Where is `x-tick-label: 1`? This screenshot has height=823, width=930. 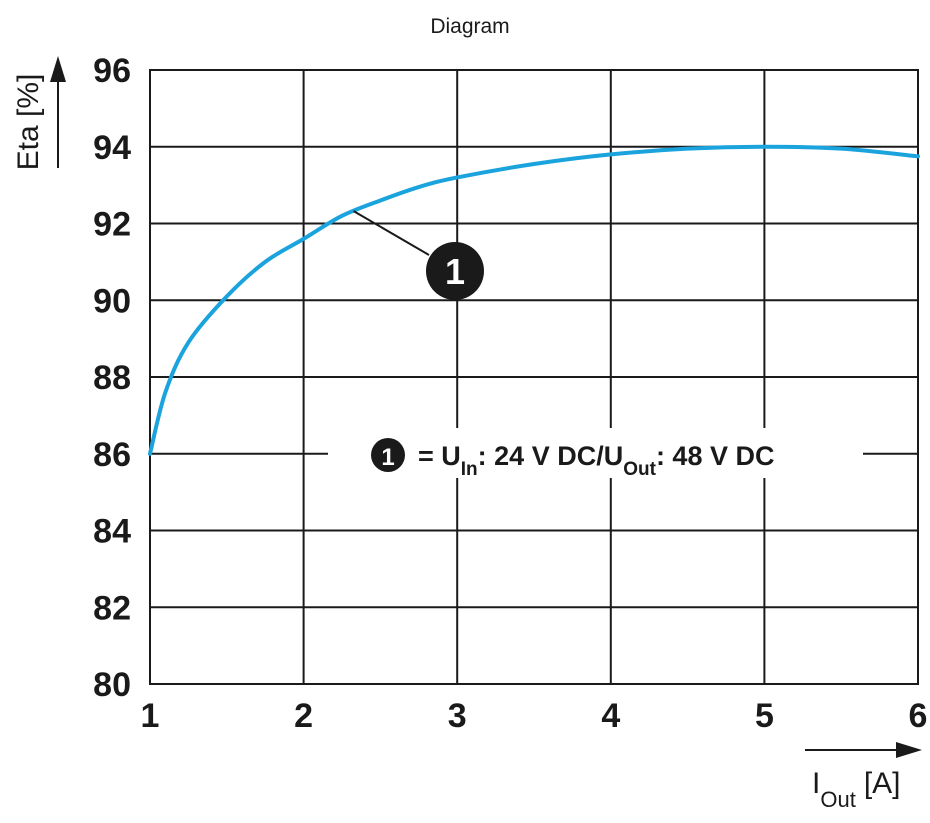
x-tick-label: 1 is located at coordinates (150, 716).